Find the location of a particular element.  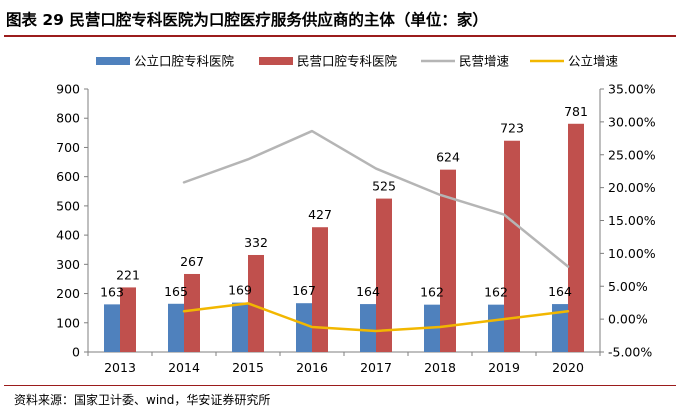

private-bar-value-label: 525 is located at coordinates (384, 186).